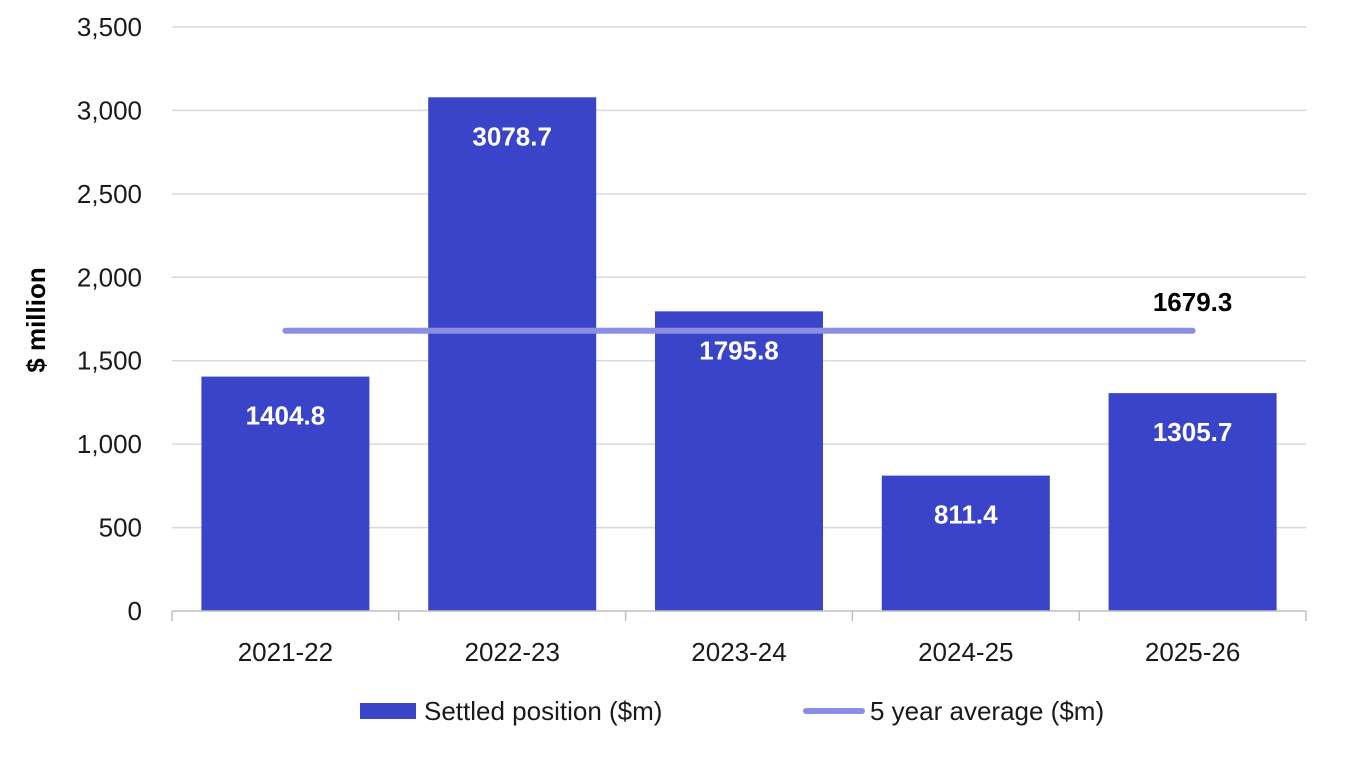  Describe the element at coordinates (135, 611) in the screenshot. I see `y-tick-label: 0` at that location.